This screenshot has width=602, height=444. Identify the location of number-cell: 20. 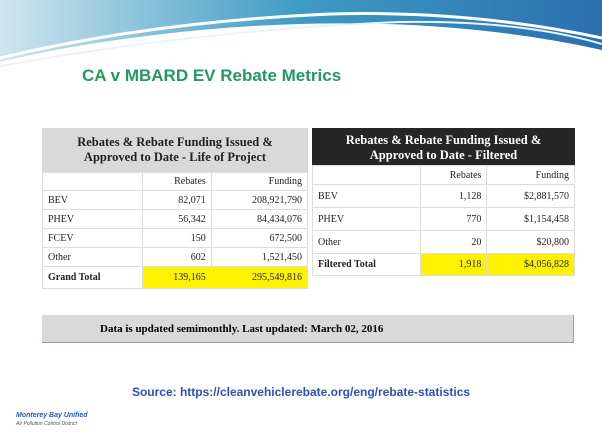
(453, 242).